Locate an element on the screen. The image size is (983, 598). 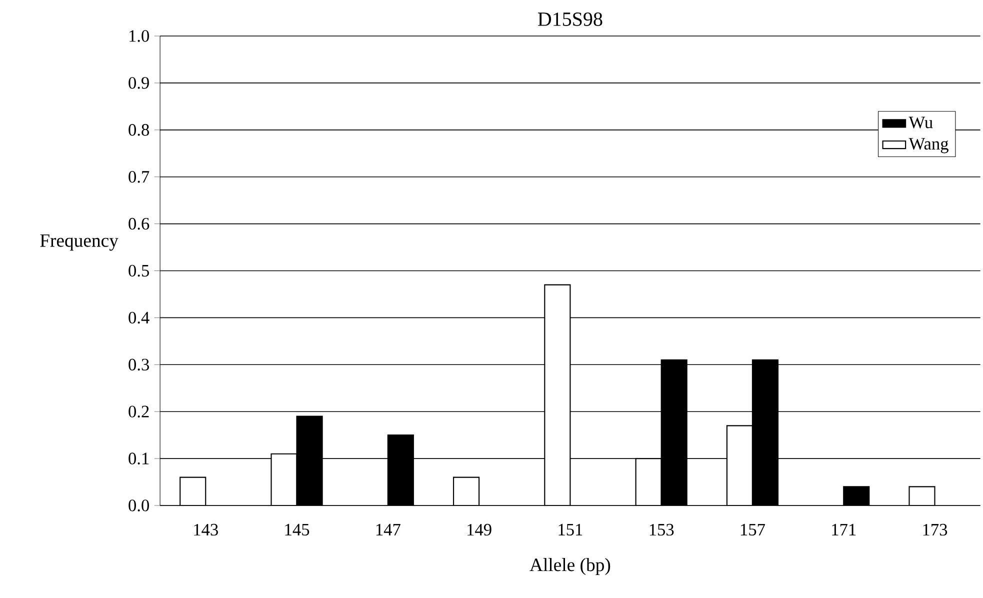
x-tick-label: 151 is located at coordinates (570, 530).